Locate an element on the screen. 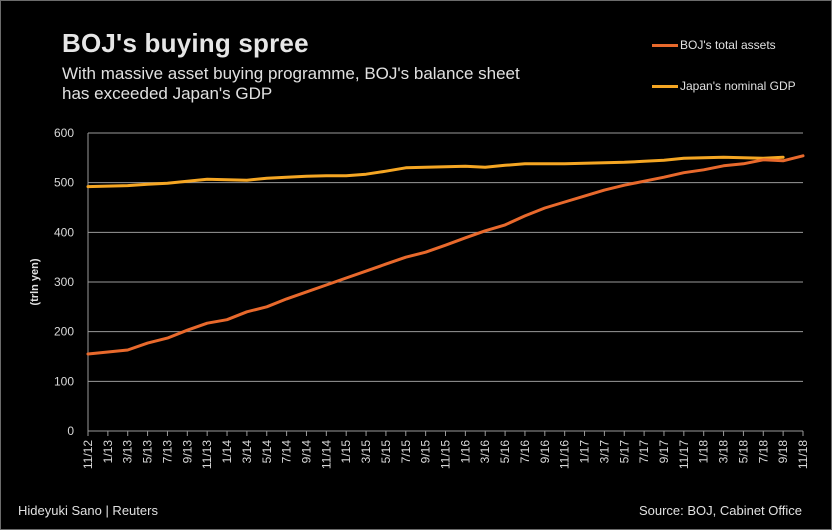 The width and height of the screenshot is (832, 530). legend-item-gdp: Japan's nominal GDP is located at coordinates (724, 86).